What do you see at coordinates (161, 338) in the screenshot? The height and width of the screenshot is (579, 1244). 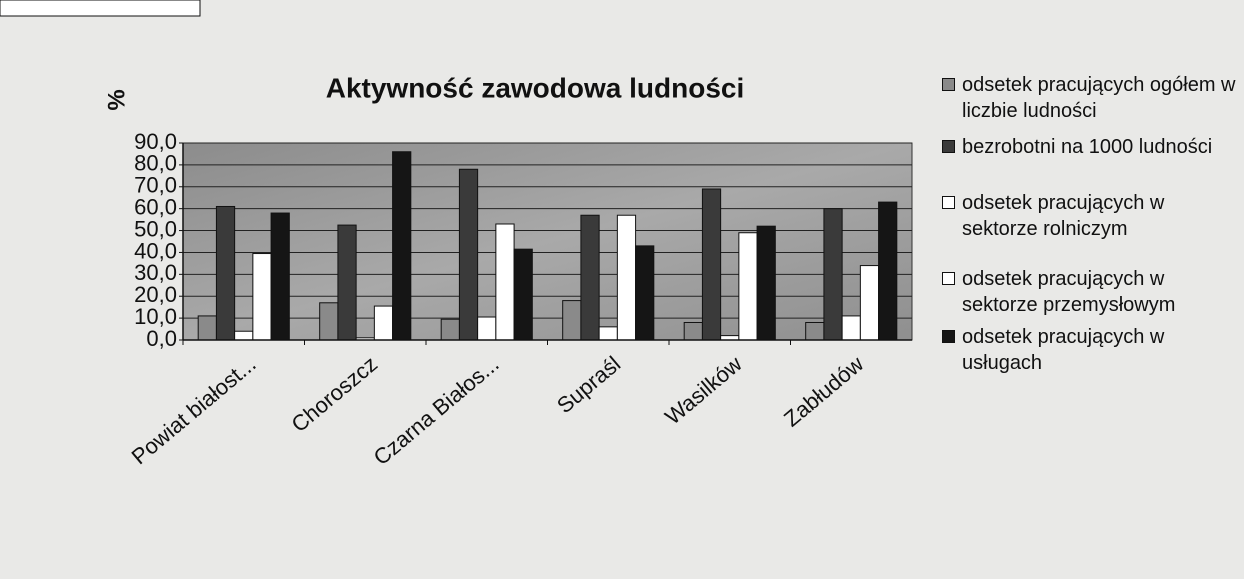 I see `y-tick-label: 0,0` at bounding box center [161, 338].